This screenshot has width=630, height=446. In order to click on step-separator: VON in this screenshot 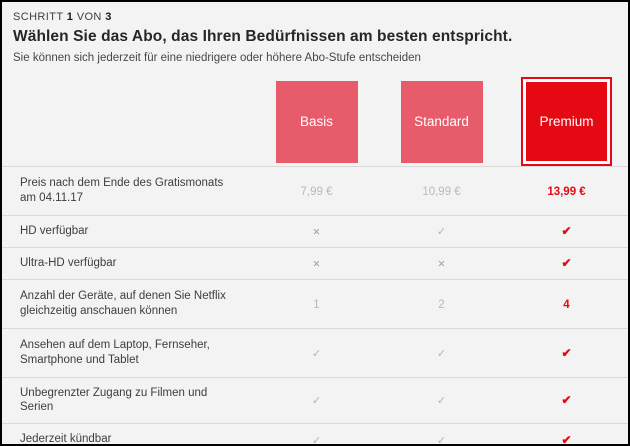, I will do `click(89, 17)`.